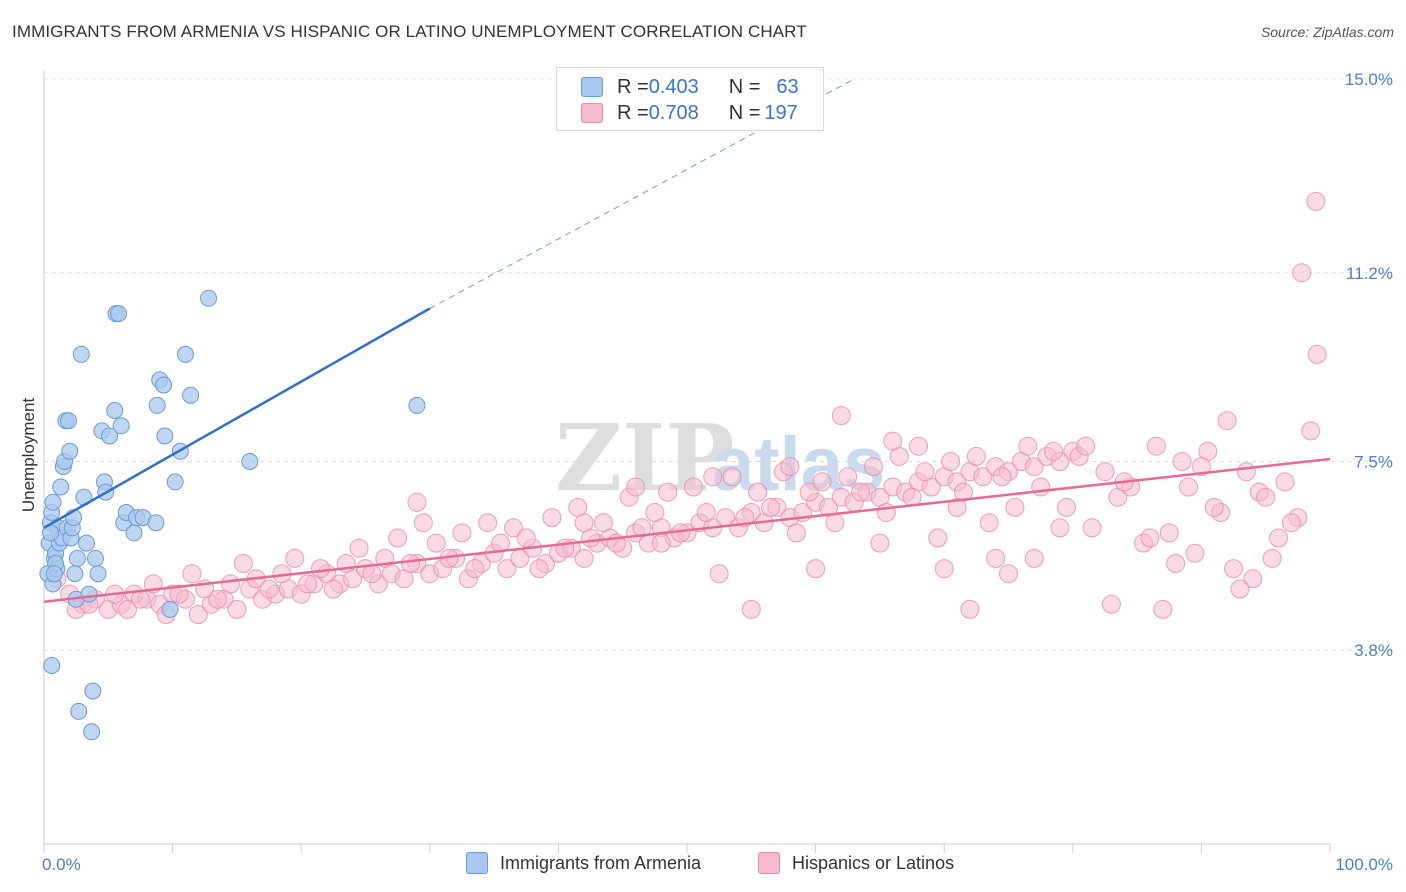 This screenshot has width=1406, height=892. I want to click on series-armenia-points, so click(232, 515).